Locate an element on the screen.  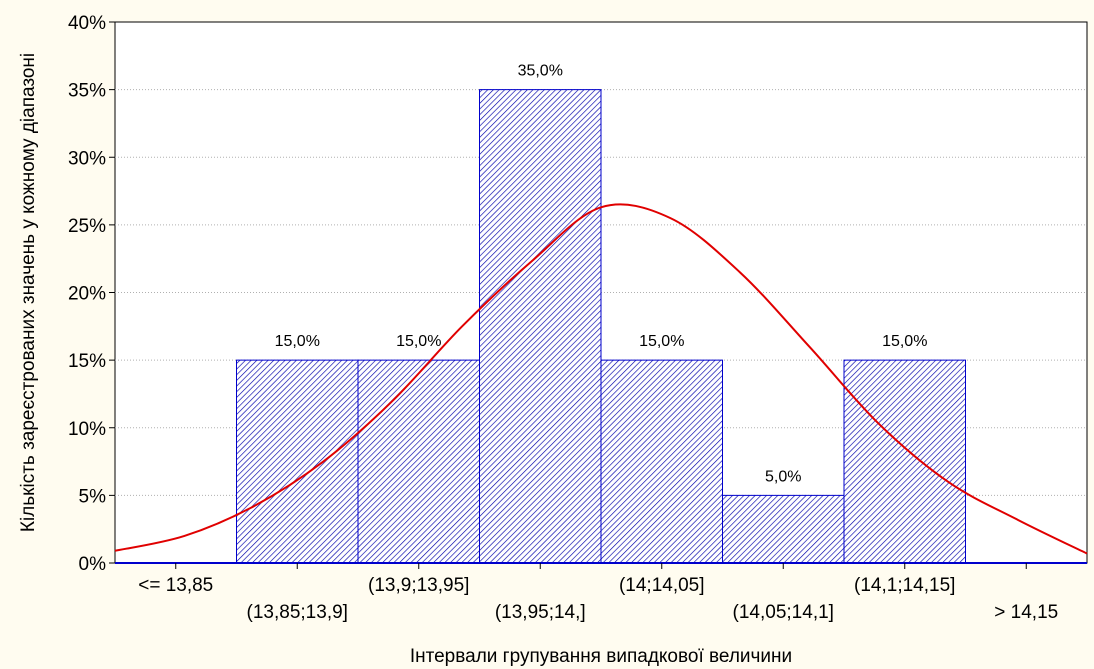
x-tick-label: > 14,15 is located at coordinates (1026, 612).